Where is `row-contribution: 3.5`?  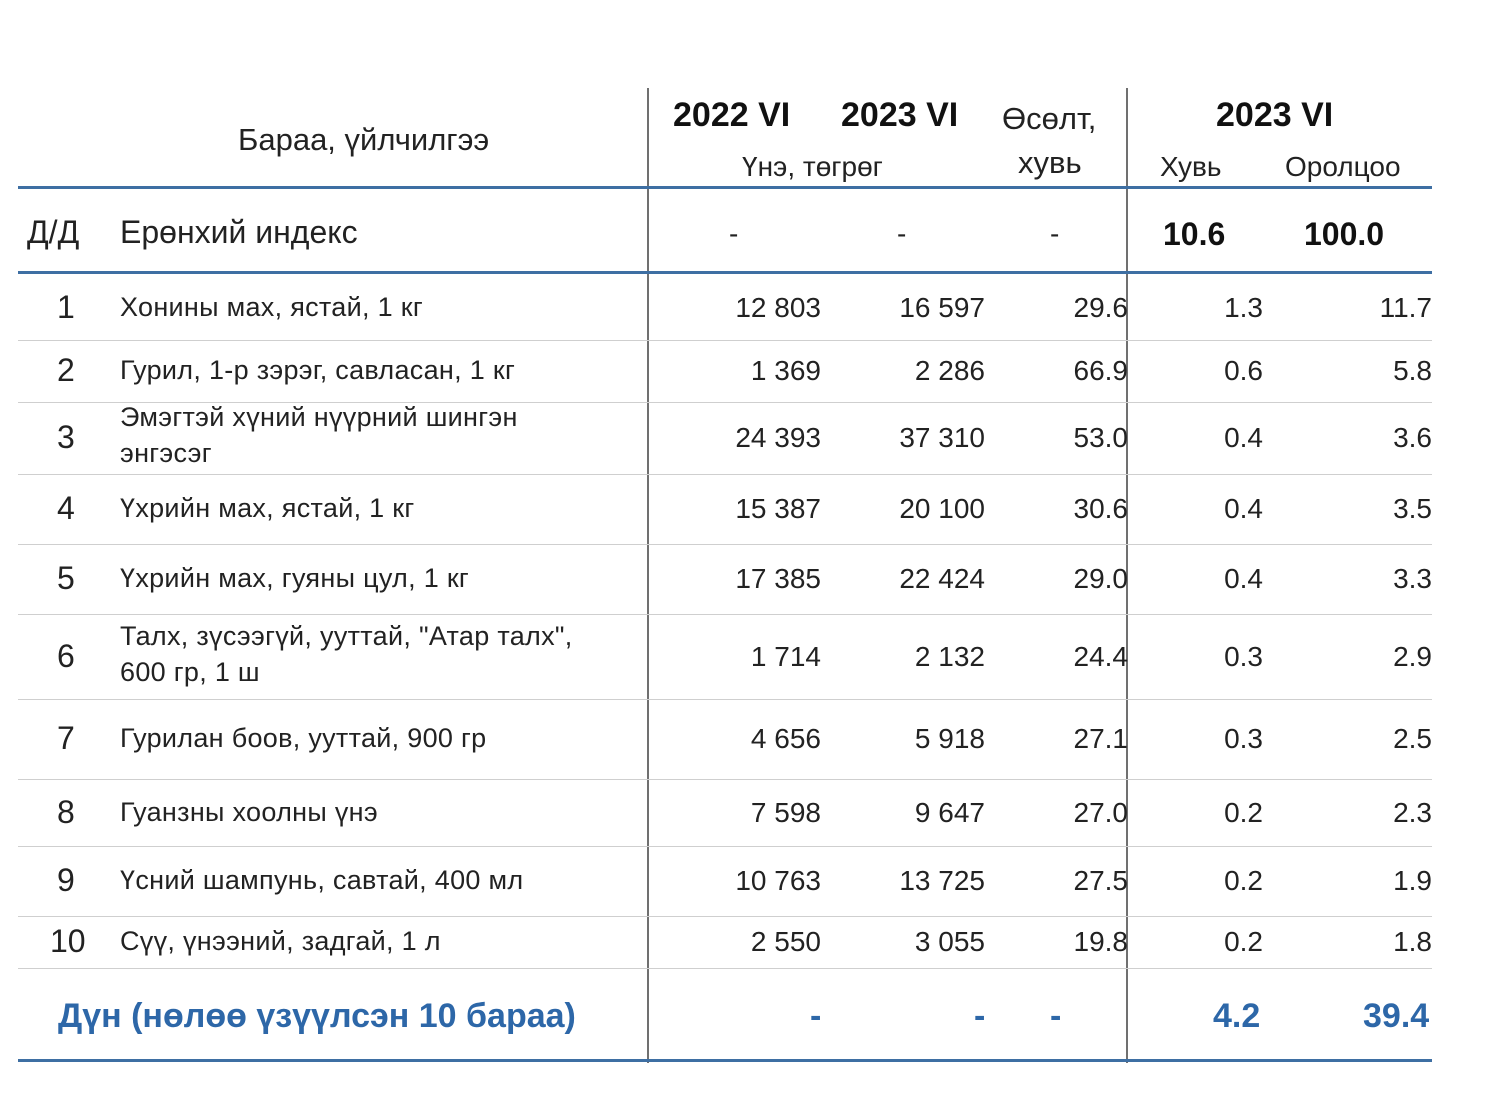
row-contribution: 3.5 is located at coordinates (1412, 508).